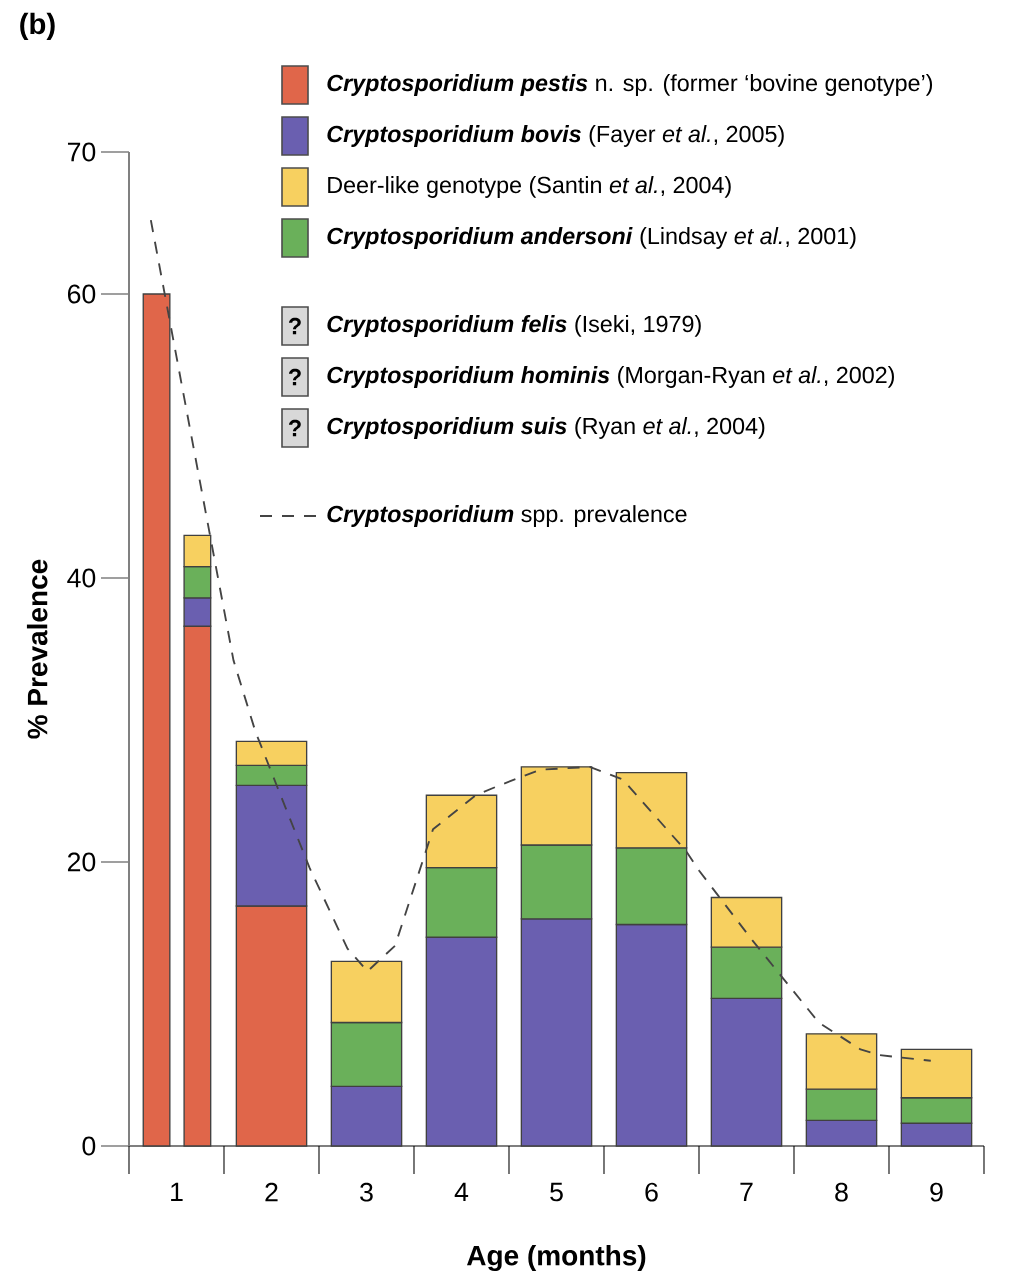 This screenshot has width=1030, height=1279. Describe the element at coordinates (37, 26) in the screenshot. I see `text: (b)` at that location.